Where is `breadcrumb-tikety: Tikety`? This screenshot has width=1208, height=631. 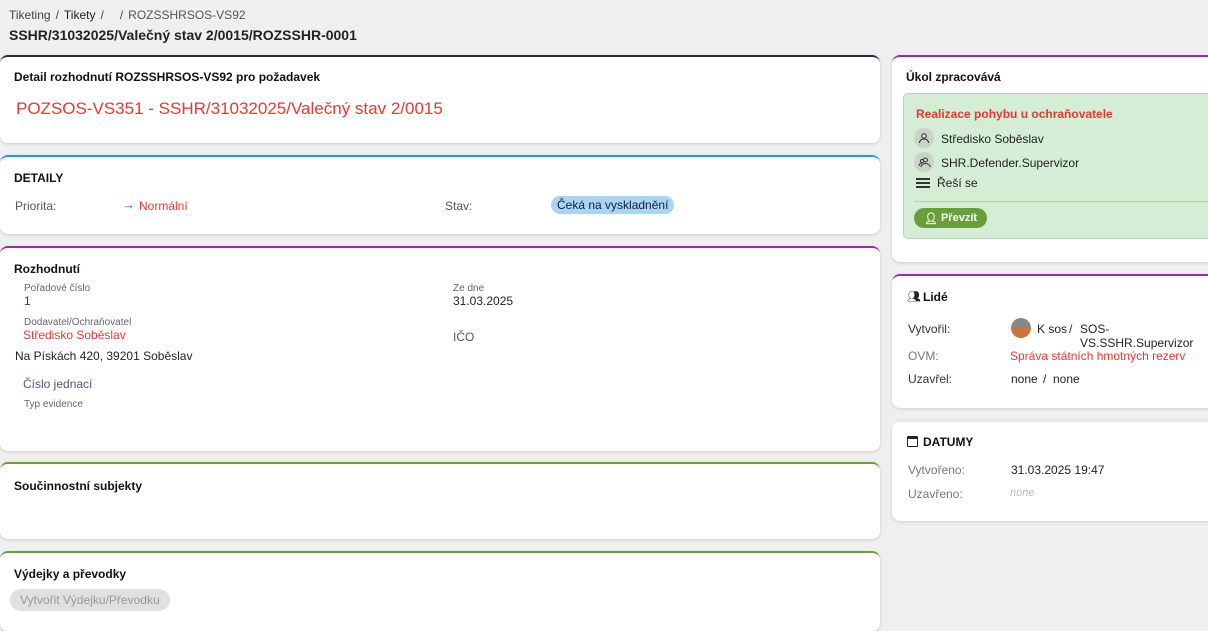
breadcrumb-tikety: Tikety is located at coordinates (79, 15).